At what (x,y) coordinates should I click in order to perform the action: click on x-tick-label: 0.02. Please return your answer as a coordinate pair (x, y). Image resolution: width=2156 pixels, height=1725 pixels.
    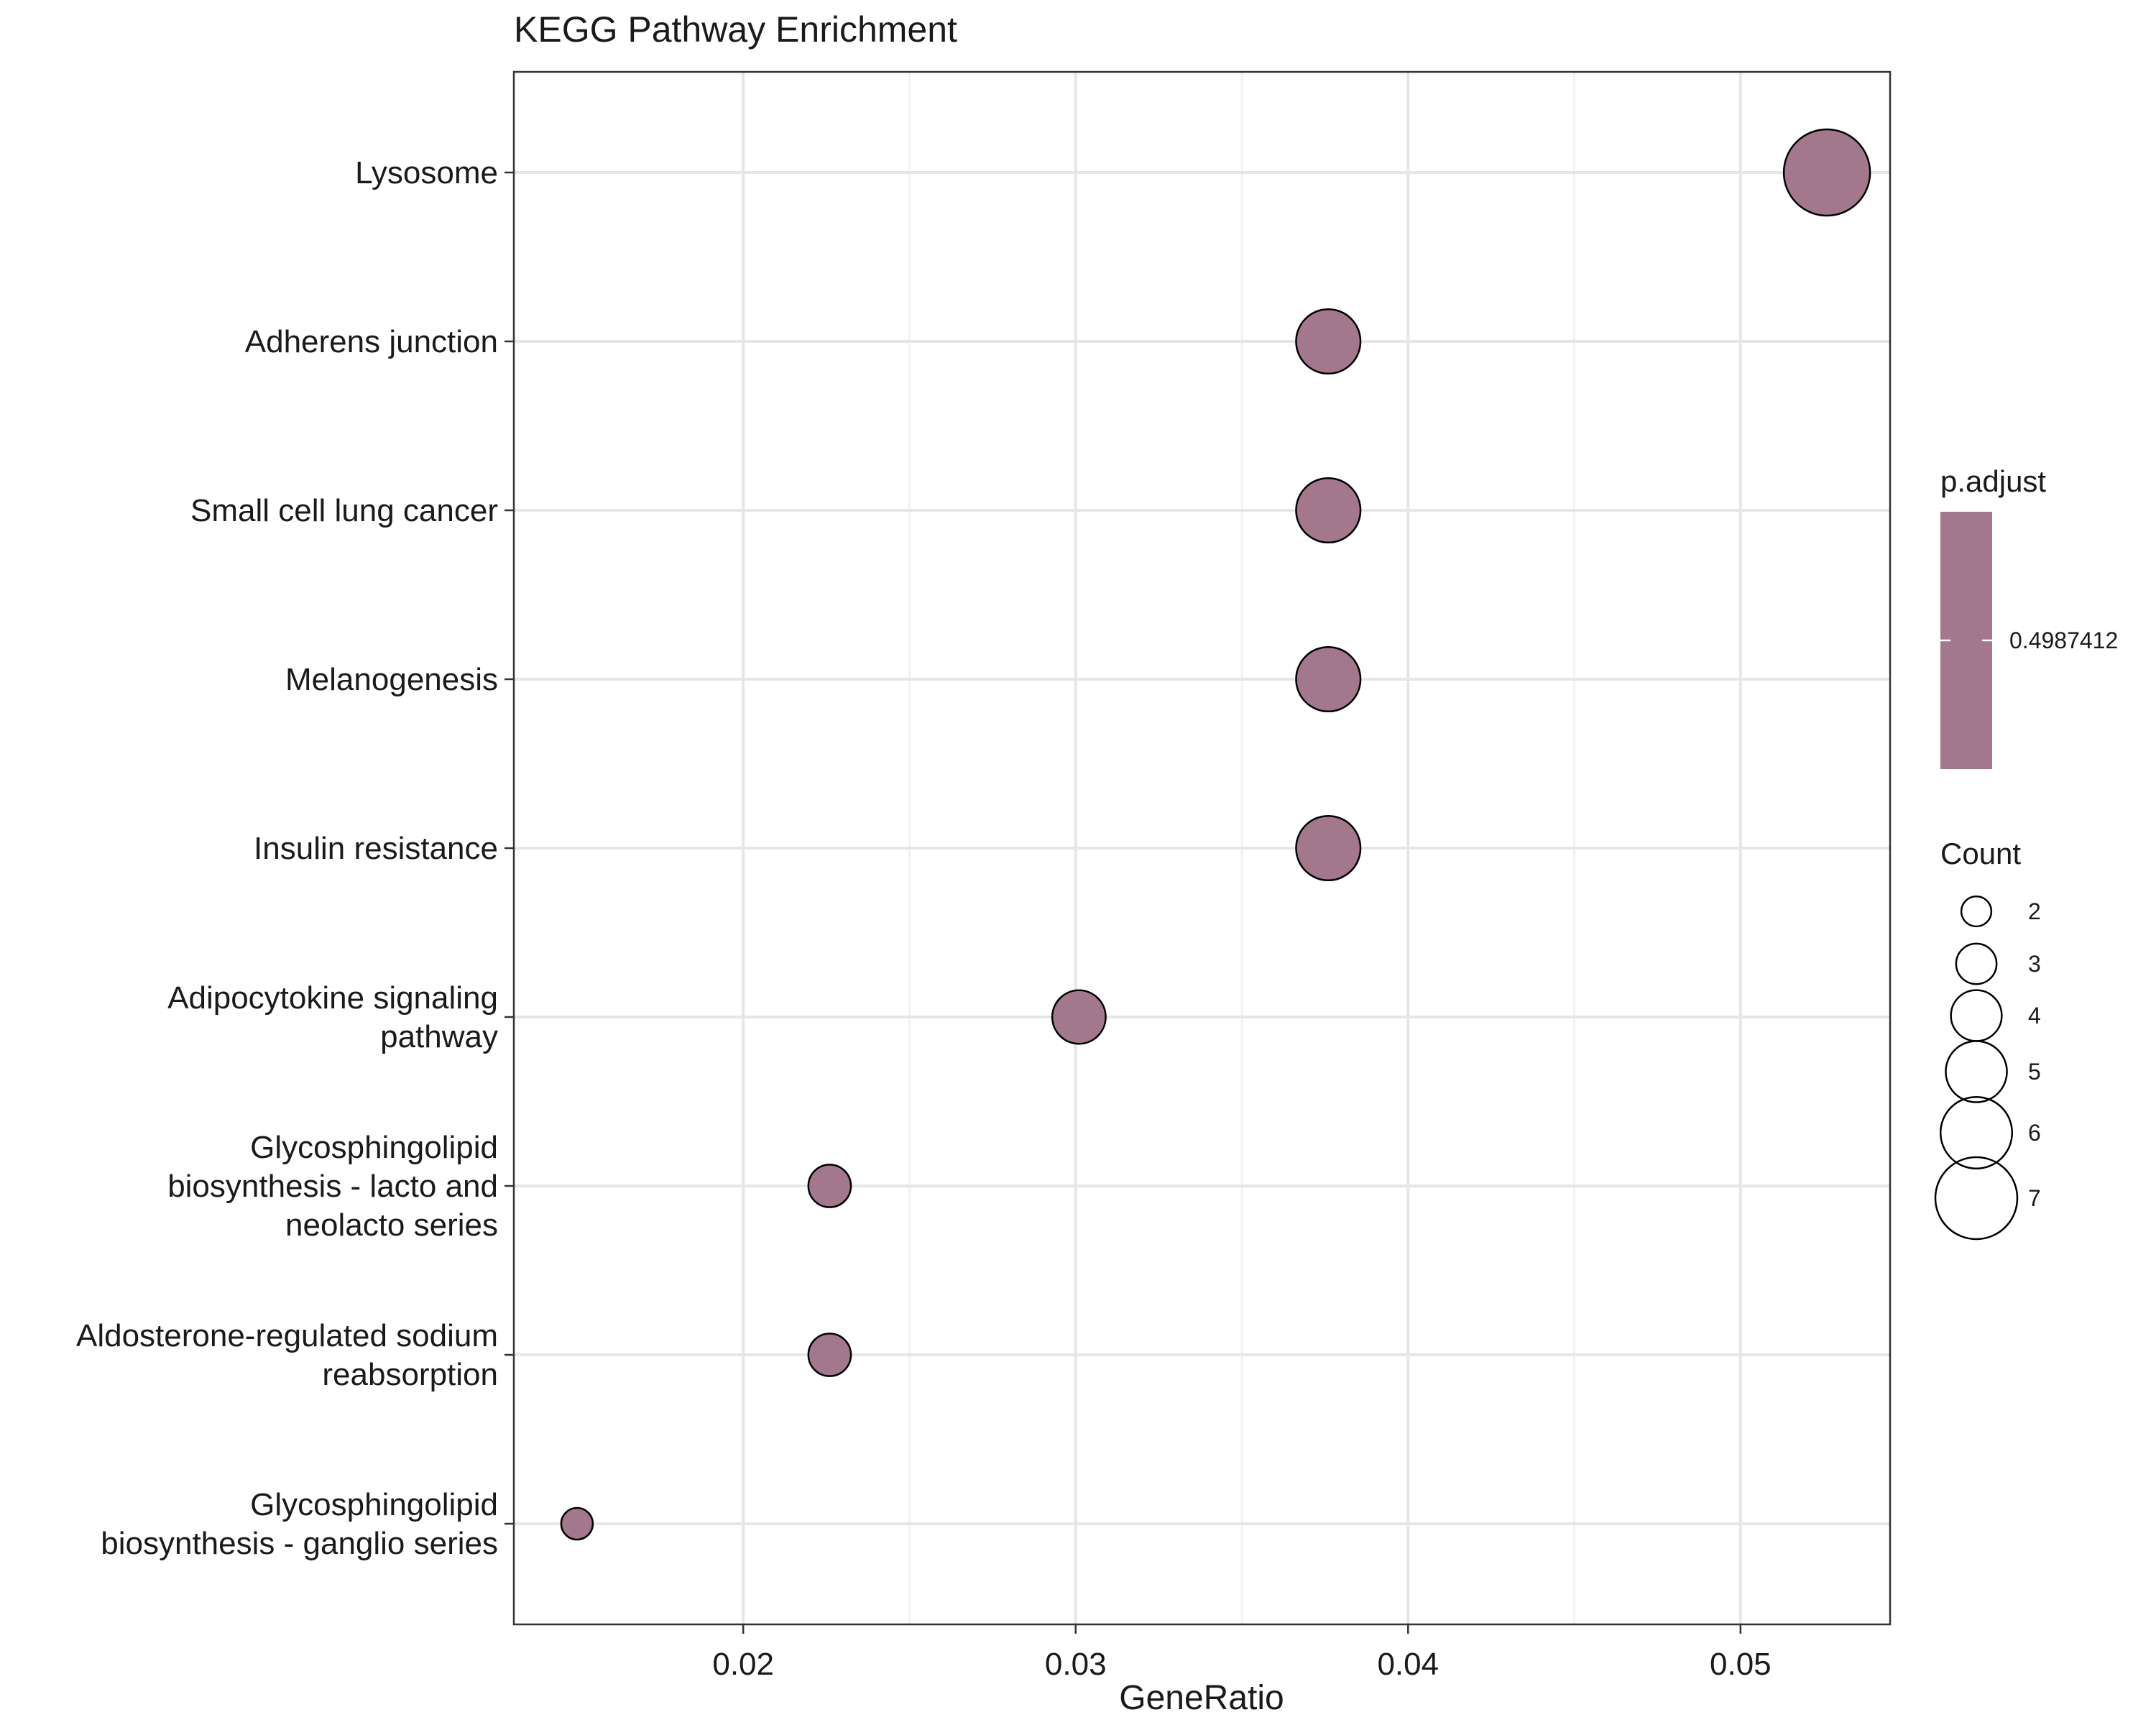
    Looking at the image, I should click on (743, 1664).